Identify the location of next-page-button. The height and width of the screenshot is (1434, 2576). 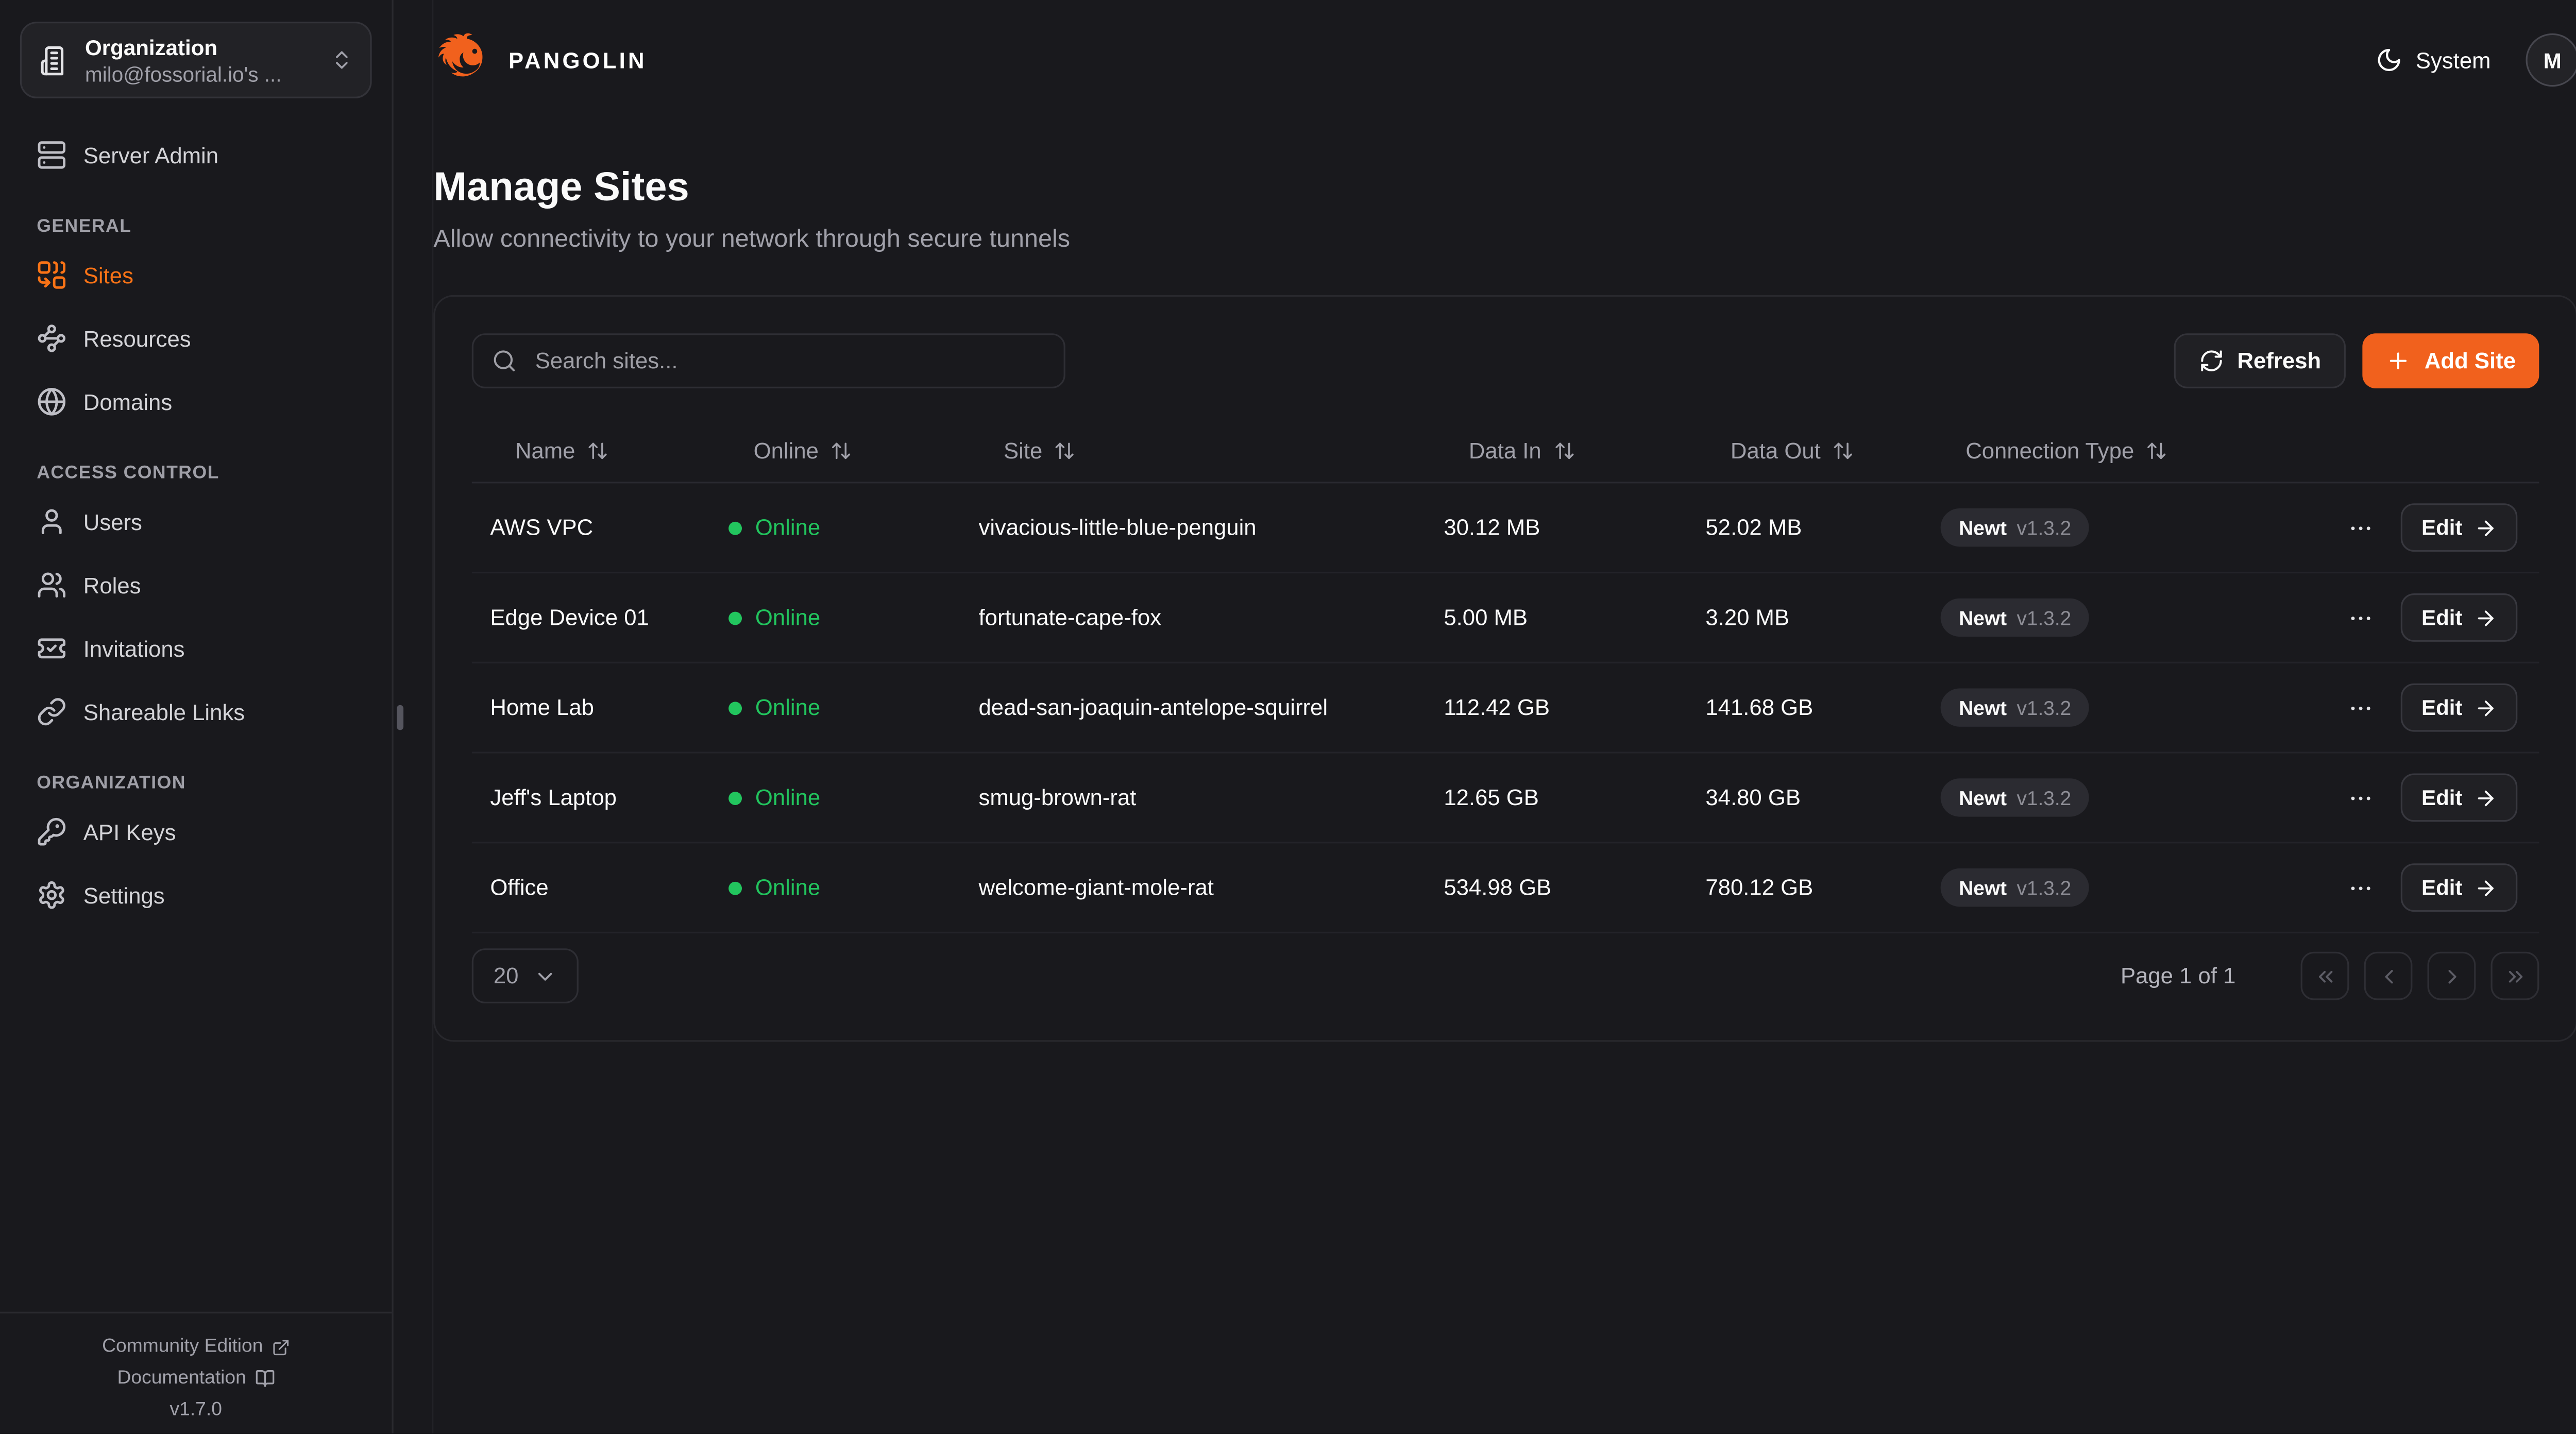
(2451, 975).